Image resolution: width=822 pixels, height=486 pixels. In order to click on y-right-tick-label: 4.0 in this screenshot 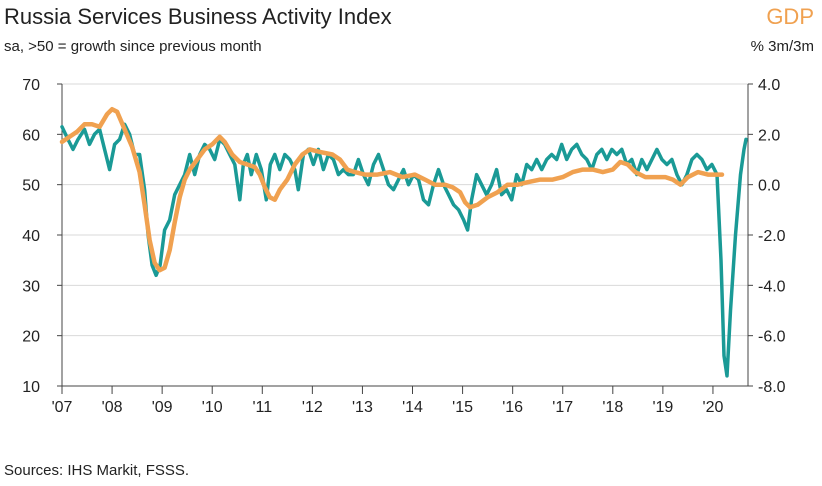, I will do `click(769, 85)`.